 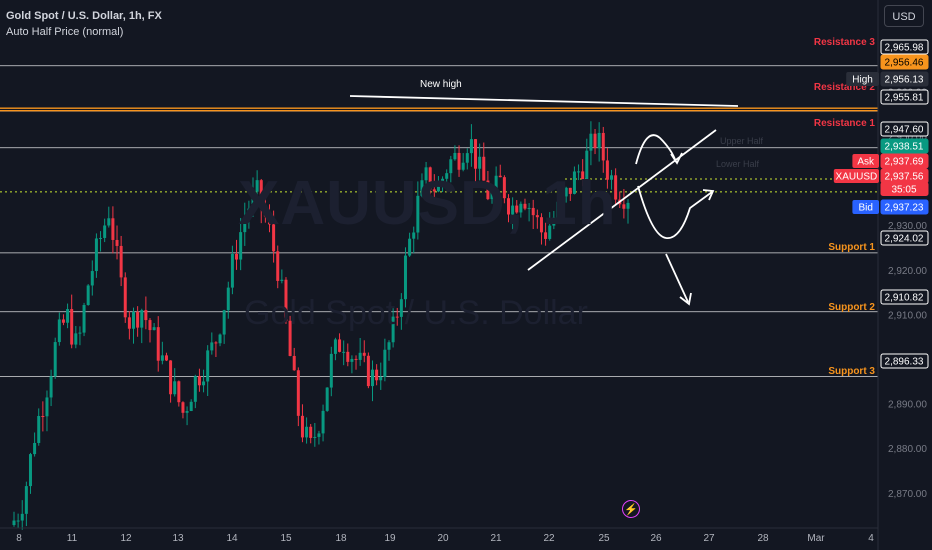 I want to click on indicator-label: Auto Half Price (normal), so click(x=65, y=32).